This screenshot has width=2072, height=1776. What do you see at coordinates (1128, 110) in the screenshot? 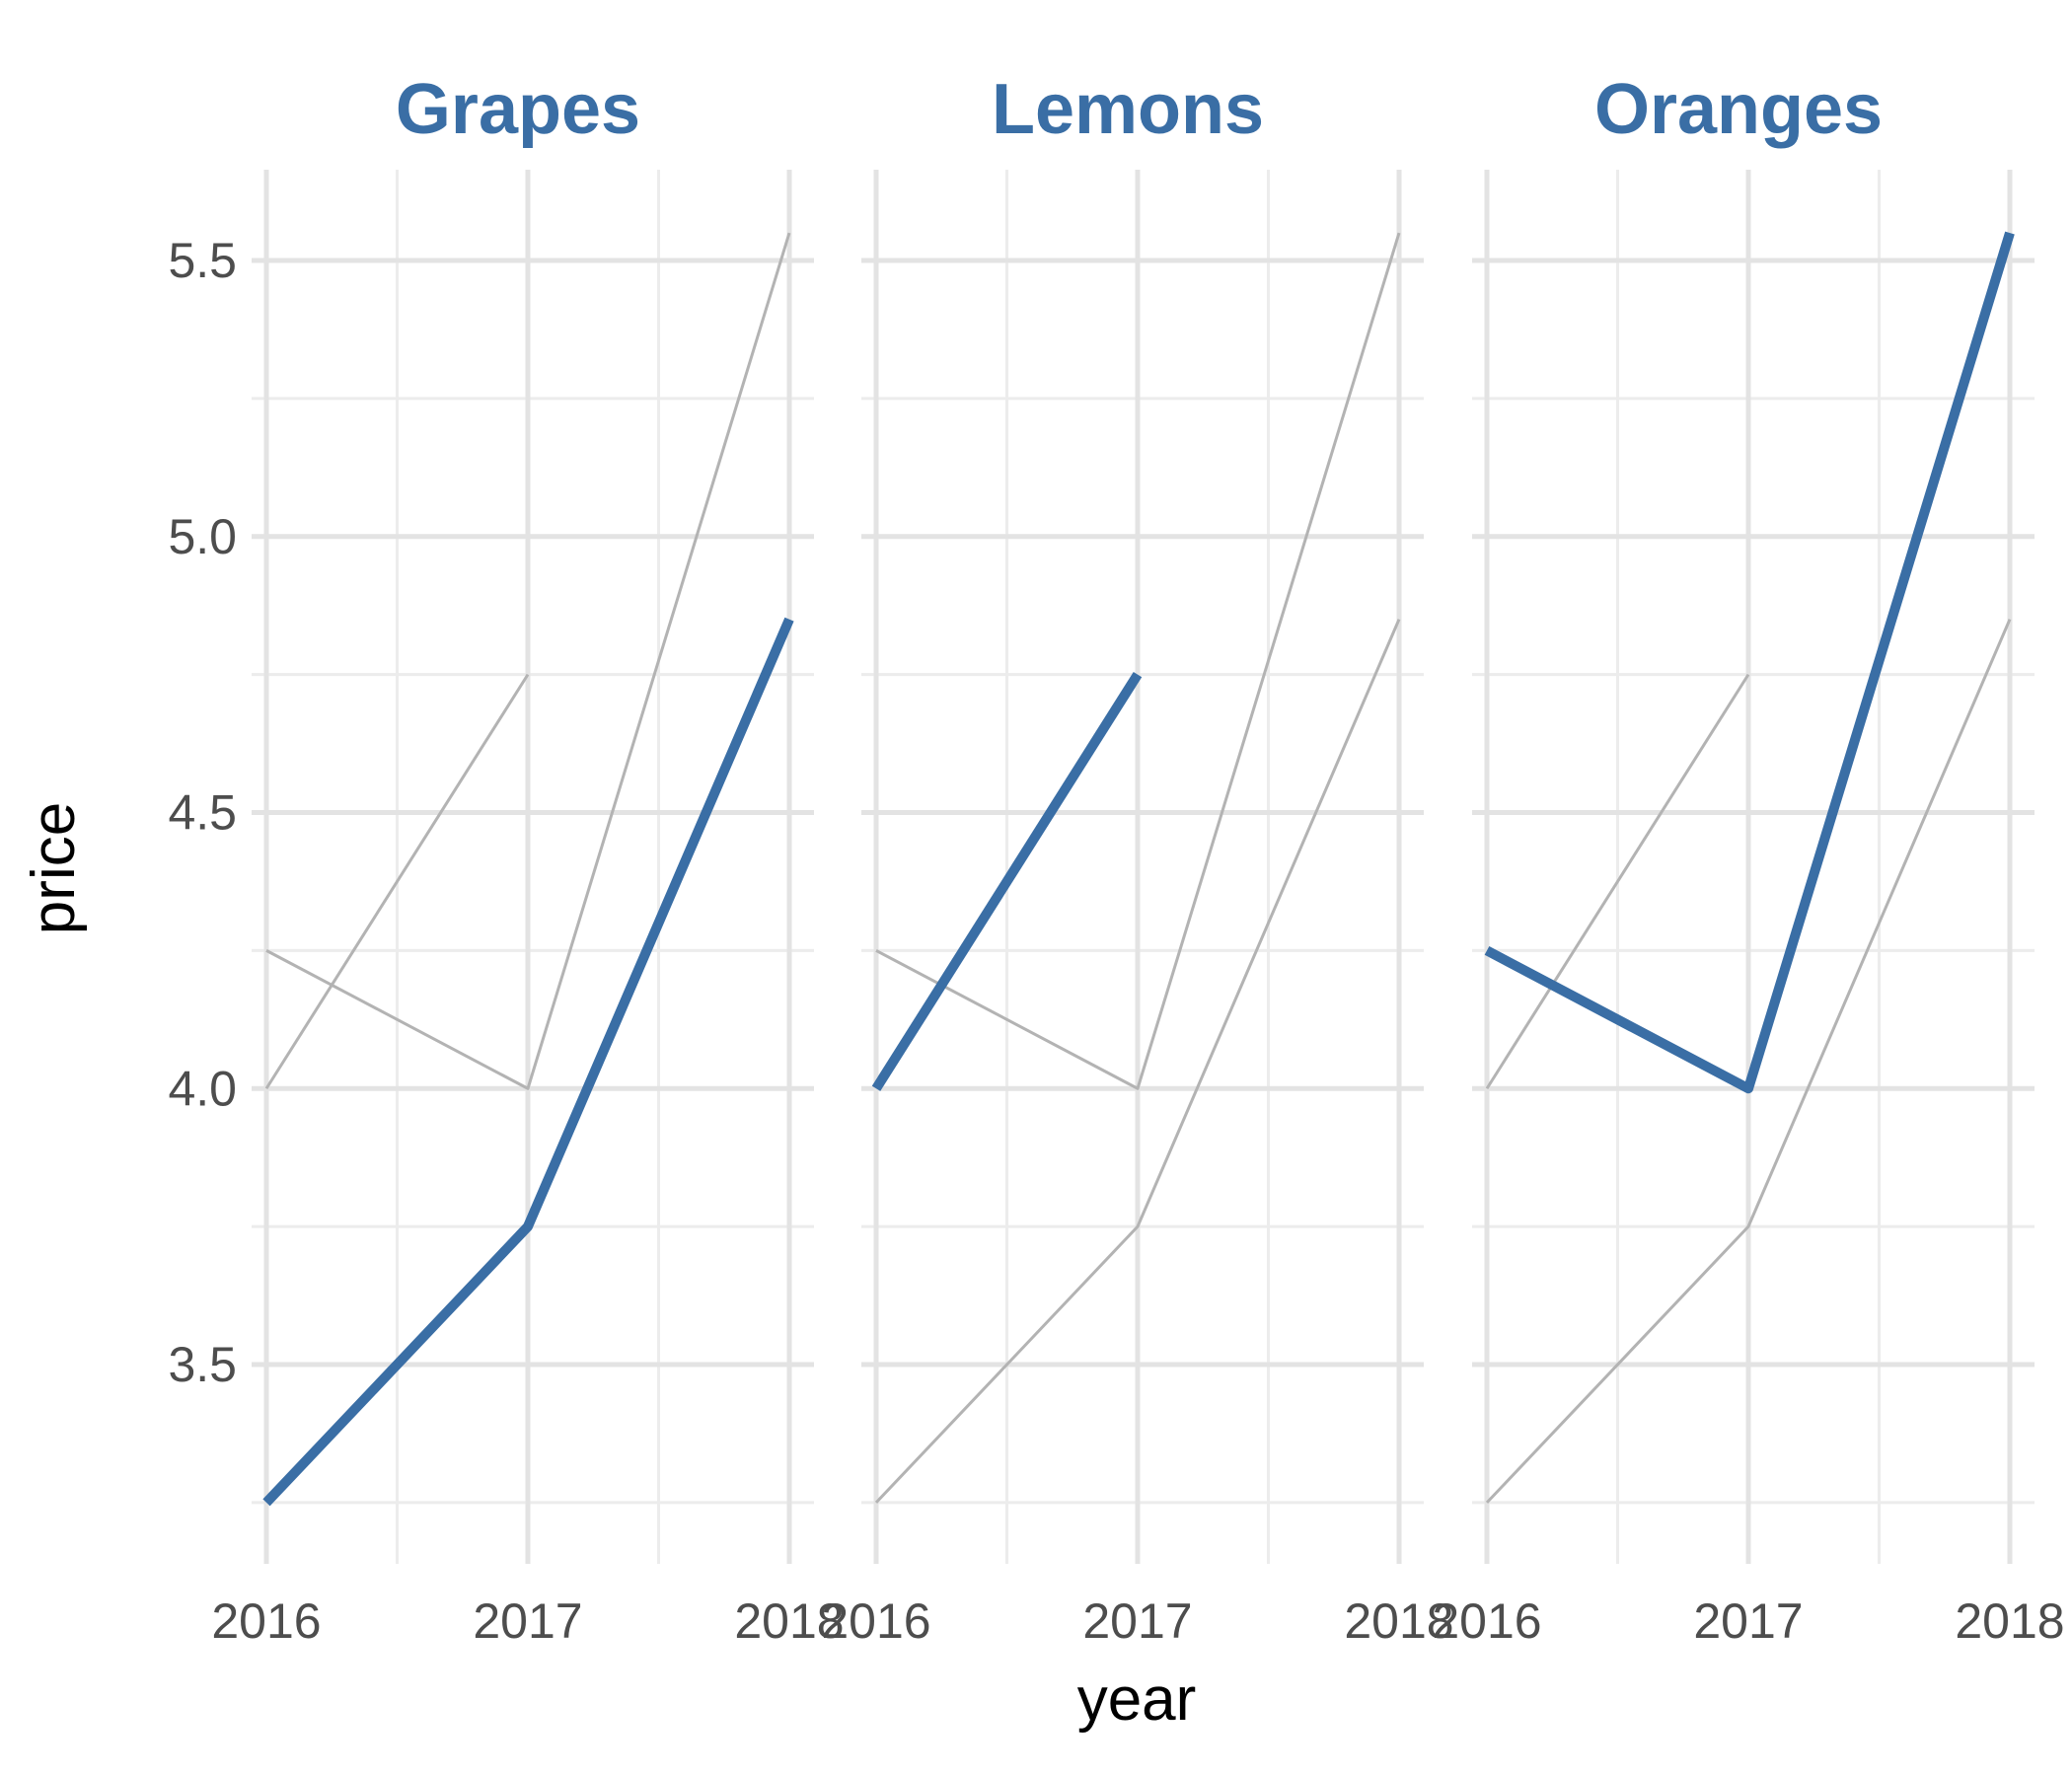
I see `facet-title: Lemons` at bounding box center [1128, 110].